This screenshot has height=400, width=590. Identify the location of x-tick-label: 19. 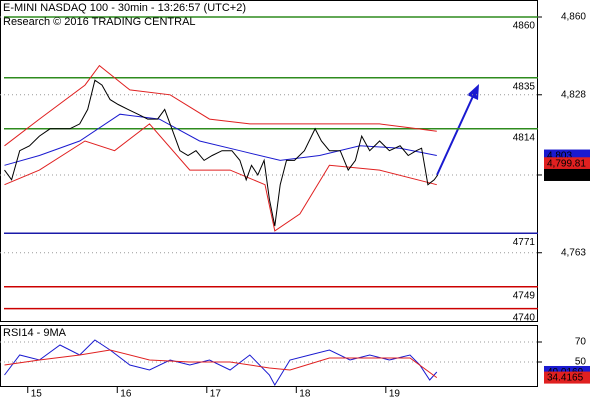
(395, 394).